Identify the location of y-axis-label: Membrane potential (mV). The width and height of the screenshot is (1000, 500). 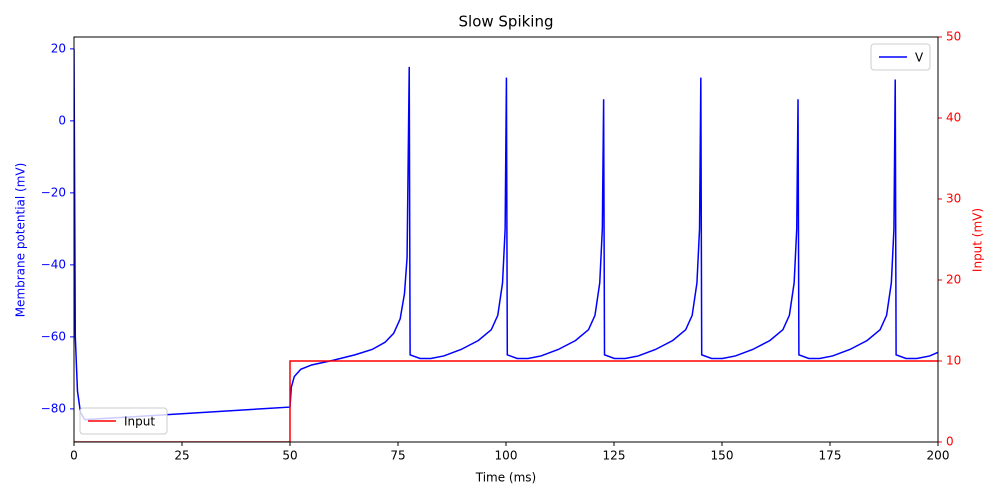
(21, 240).